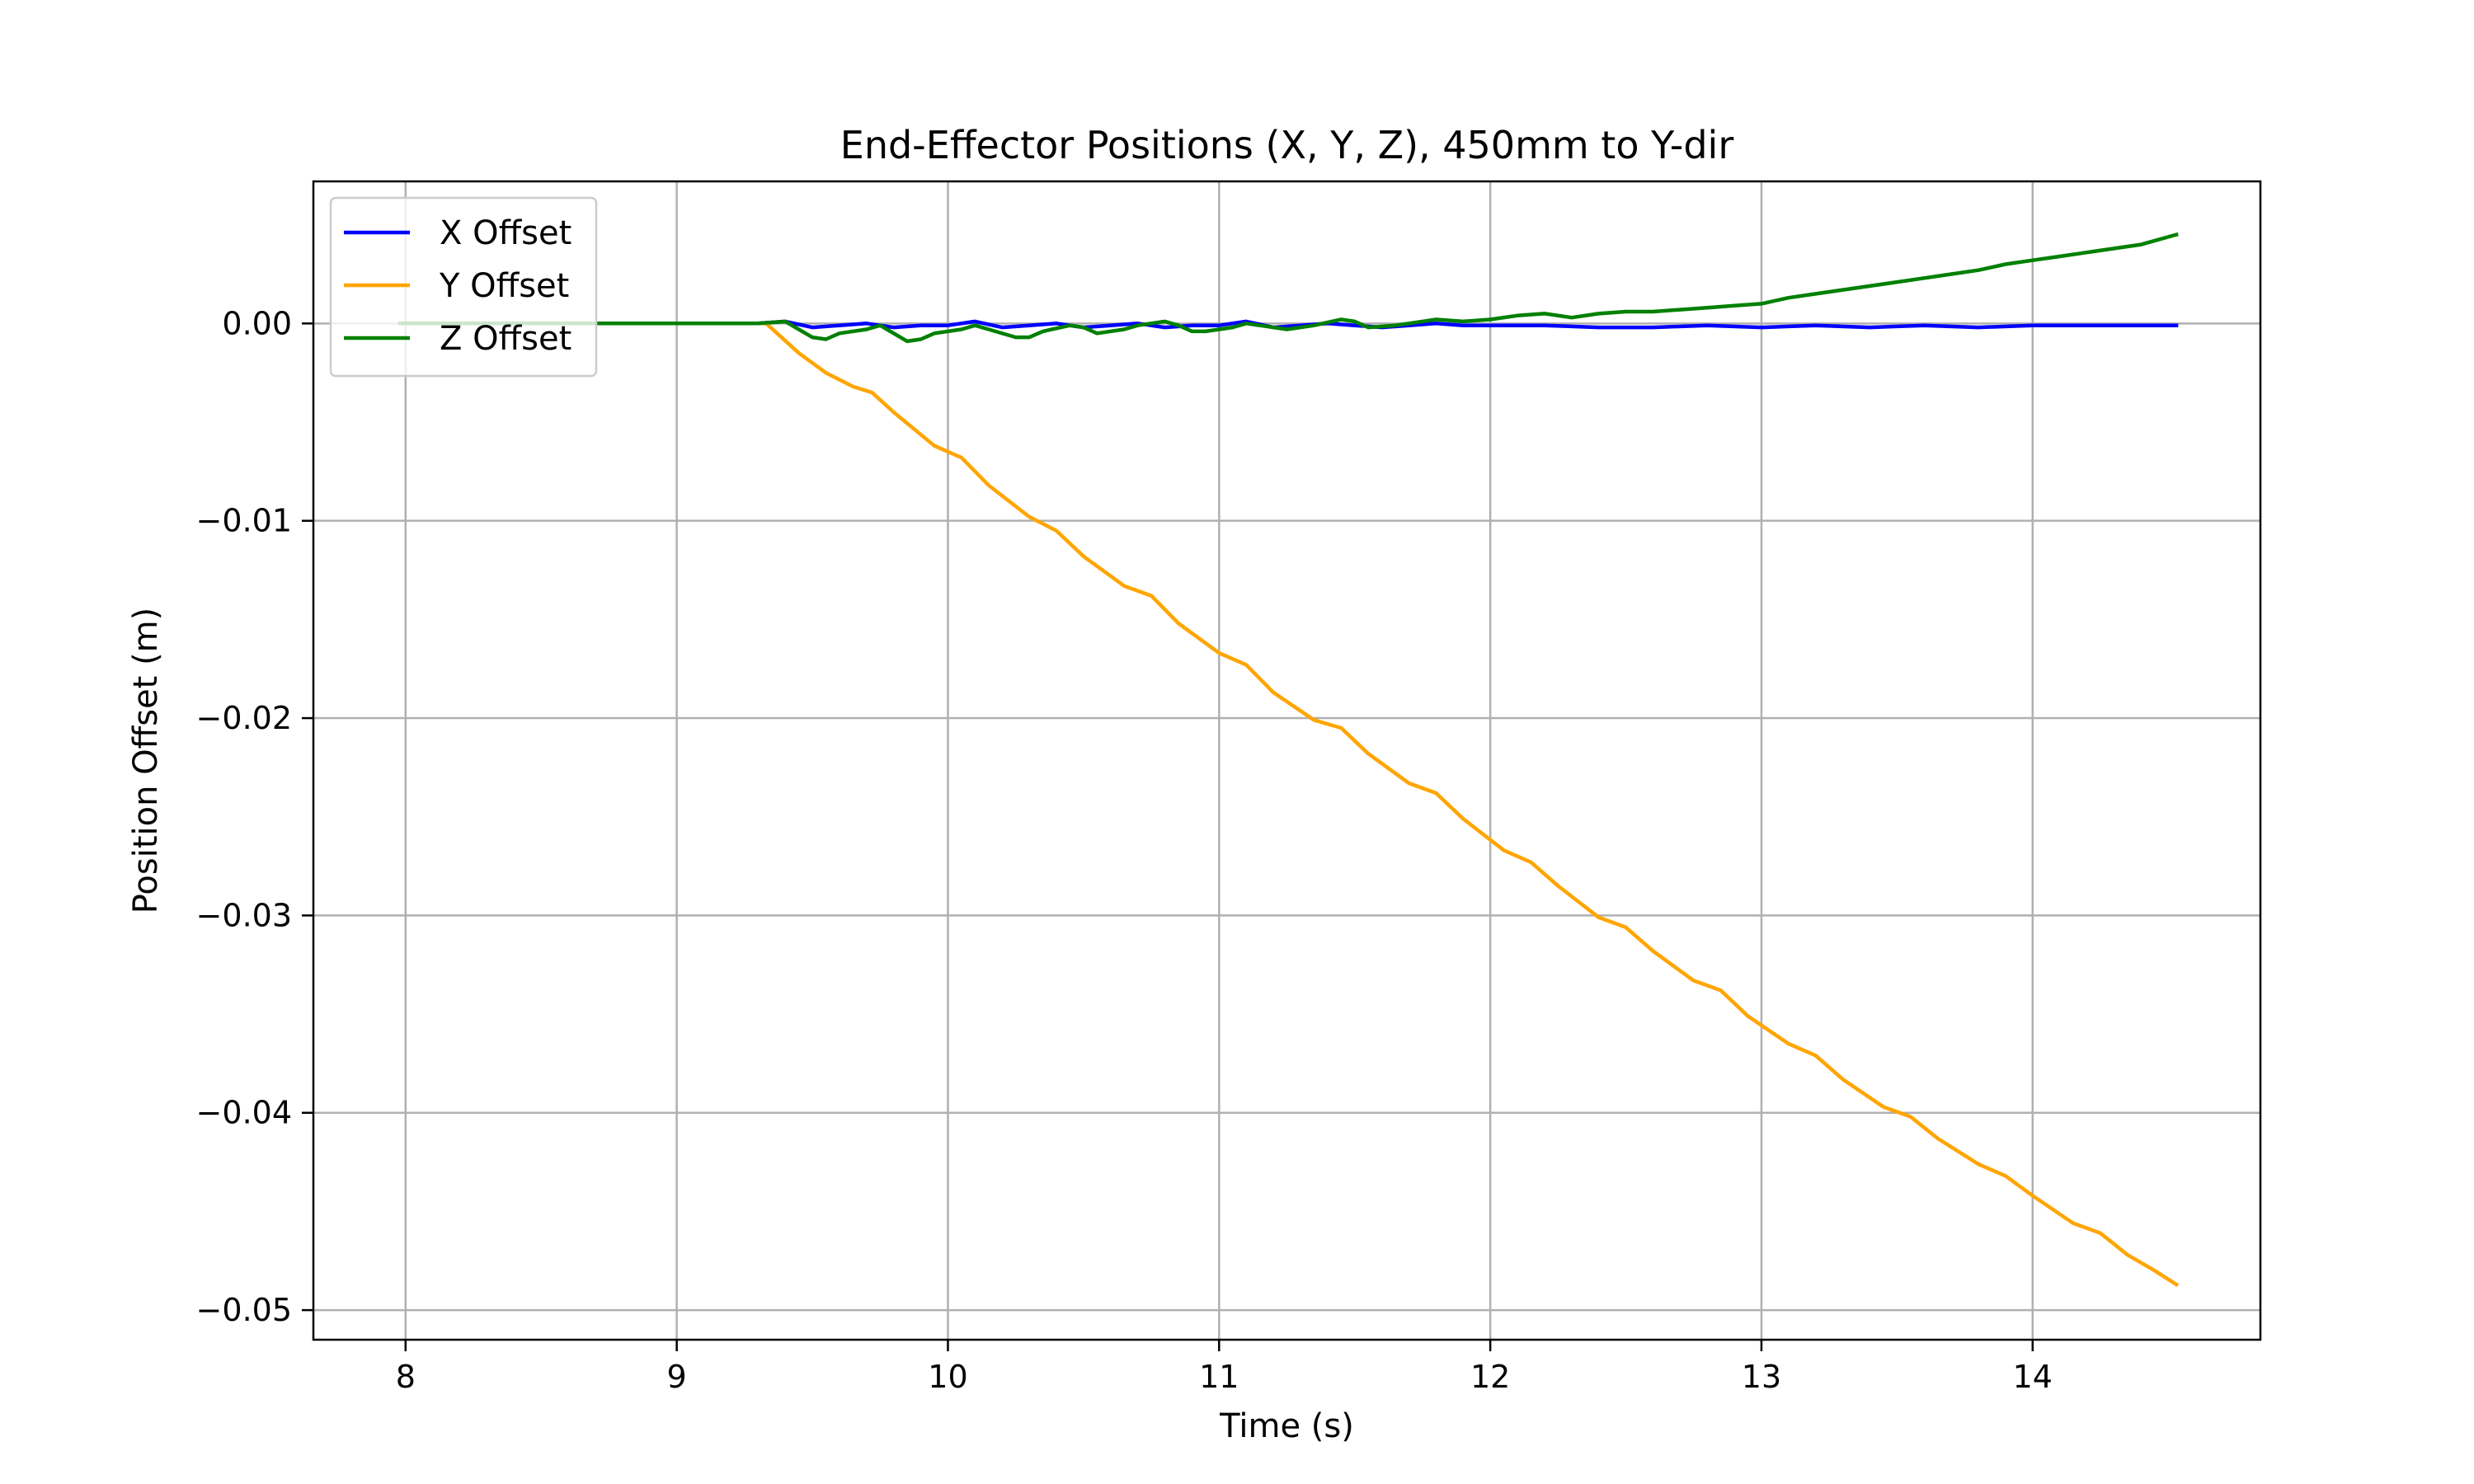  What do you see at coordinates (1286, 1426) in the screenshot?
I see `x-axis-label: Time (s)` at bounding box center [1286, 1426].